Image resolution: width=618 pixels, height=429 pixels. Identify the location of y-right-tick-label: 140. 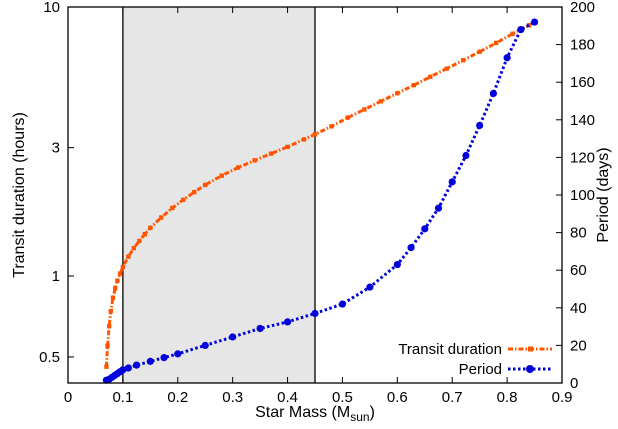
(582, 120).